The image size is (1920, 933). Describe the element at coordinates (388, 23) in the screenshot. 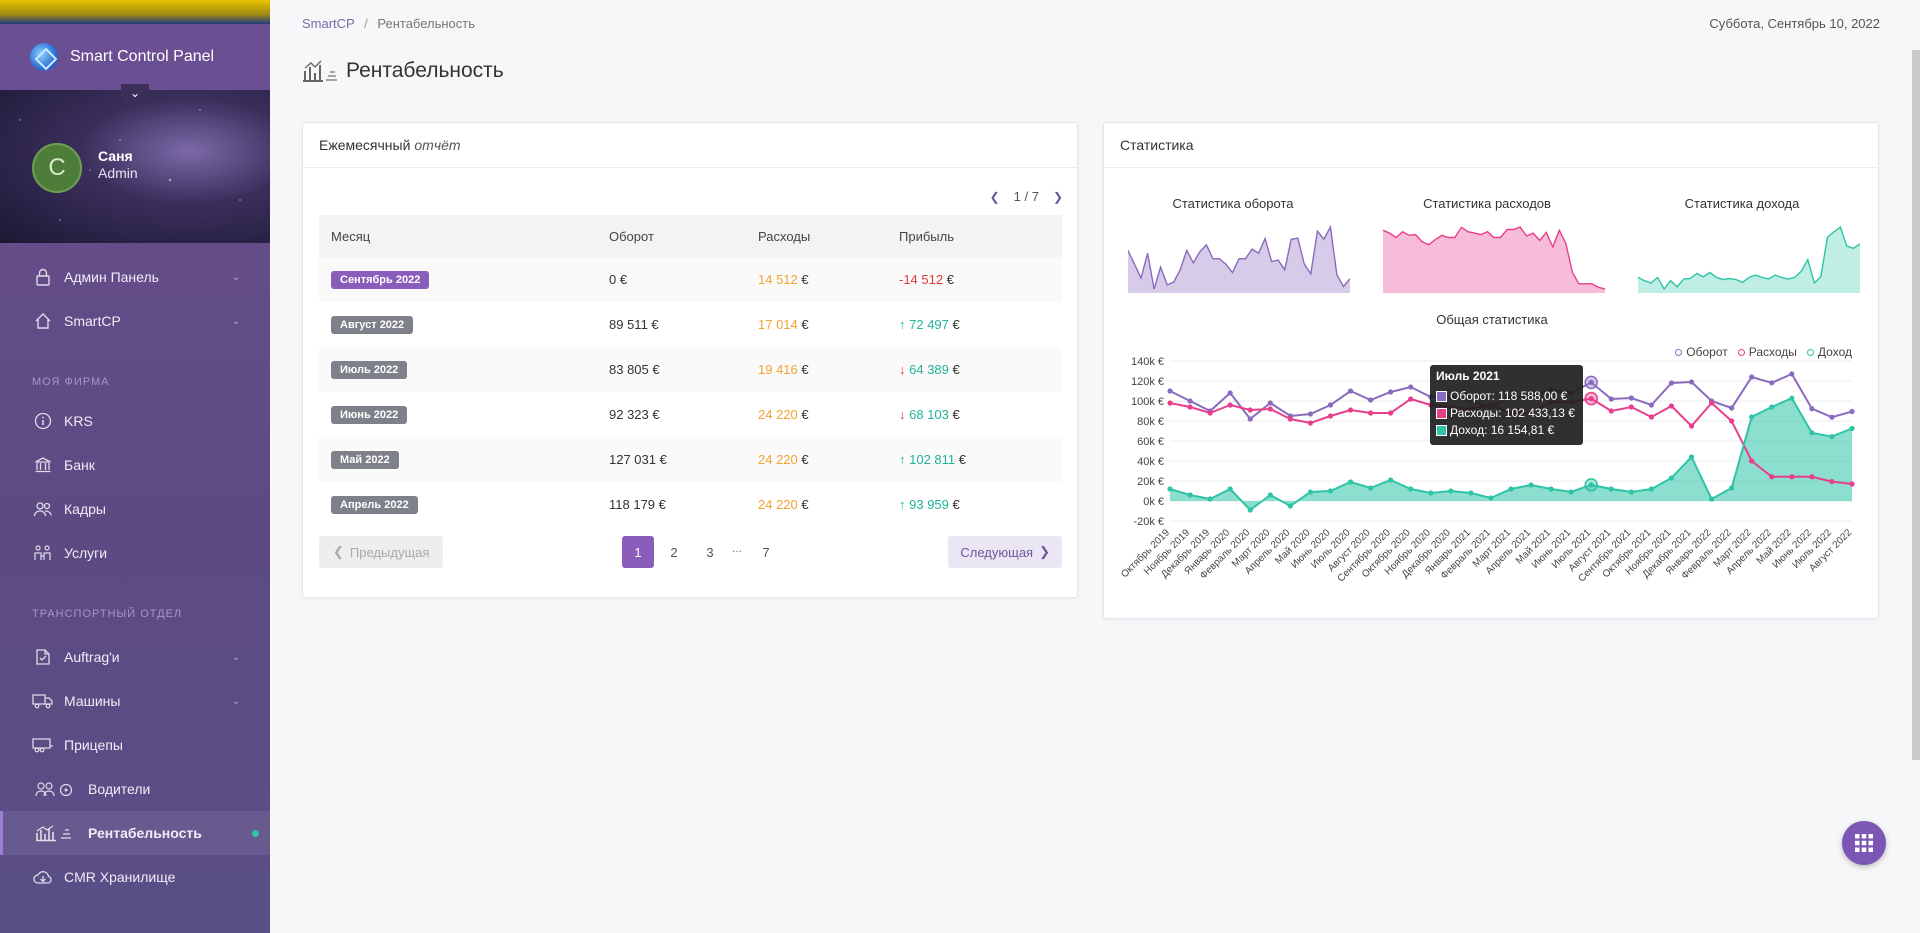

I see `breadcrumb: SmartCP / Рентабельность` at that location.